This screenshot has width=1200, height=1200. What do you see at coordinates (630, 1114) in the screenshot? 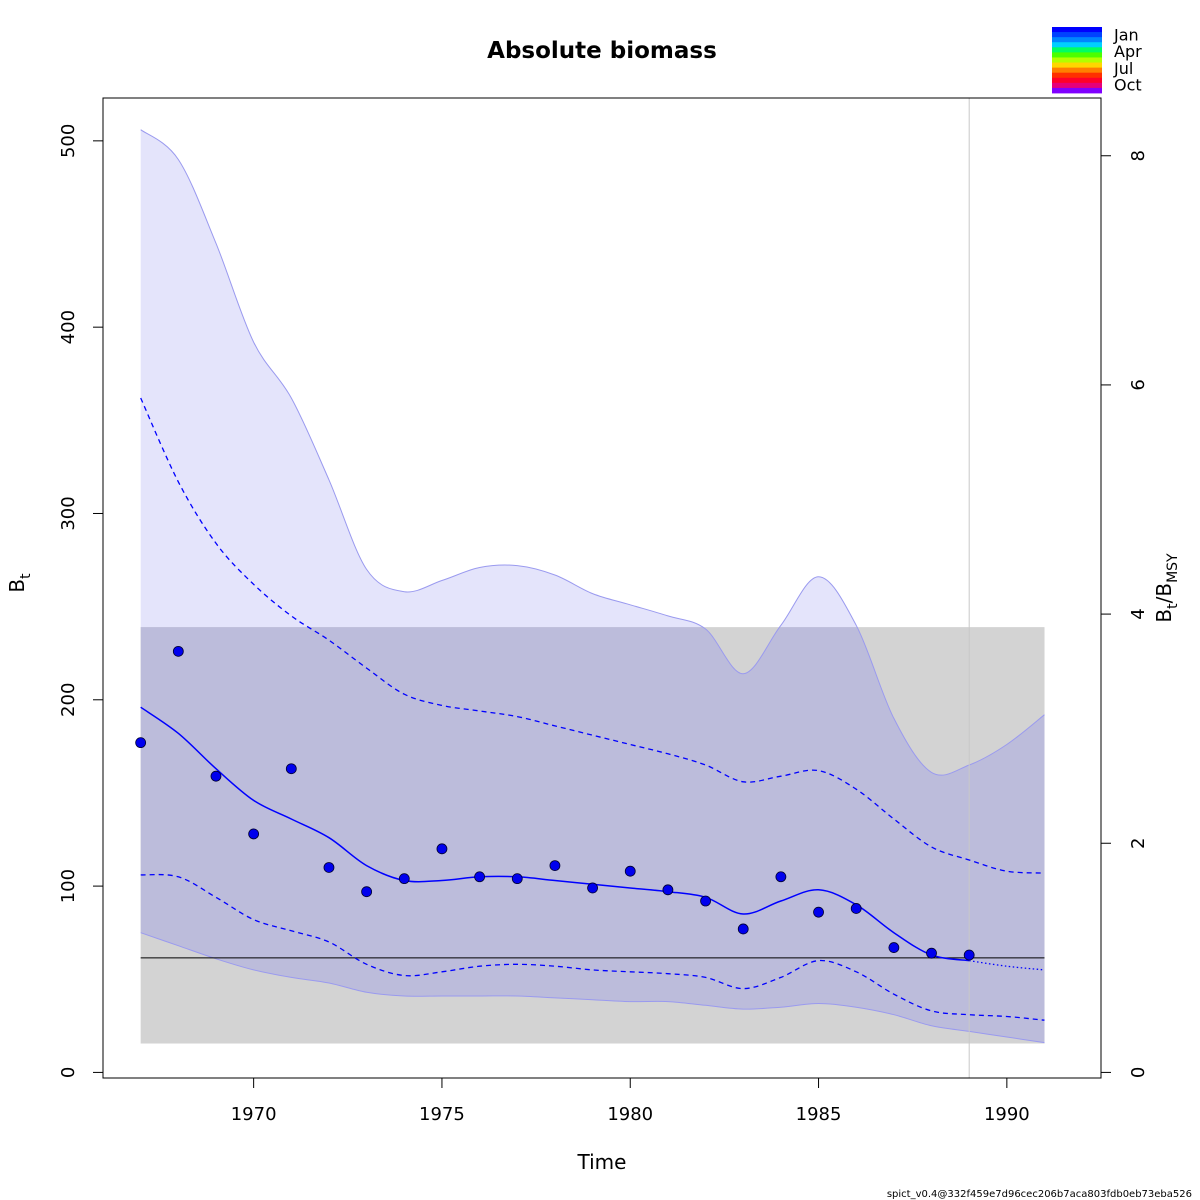
I see `x-tick-label: 1980` at bounding box center [630, 1114].